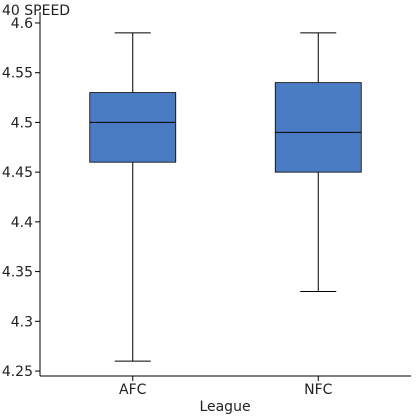 The height and width of the screenshot is (417, 417). I want to click on y-tick-label: 4.35, so click(17, 273).